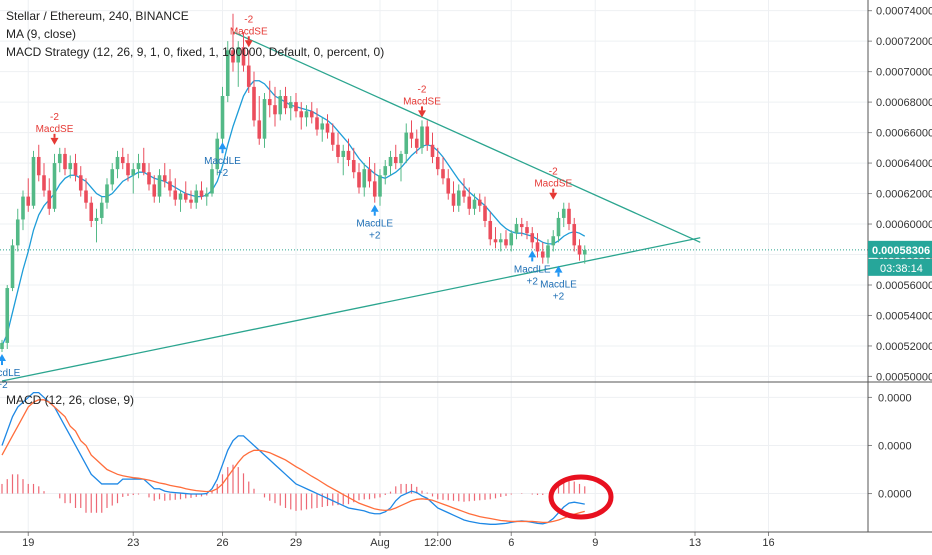 This screenshot has width=932, height=555. What do you see at coordinates (511, 543) in the screenshot?
I see `time-tick-label: 6` at bounding box center [511, 543].